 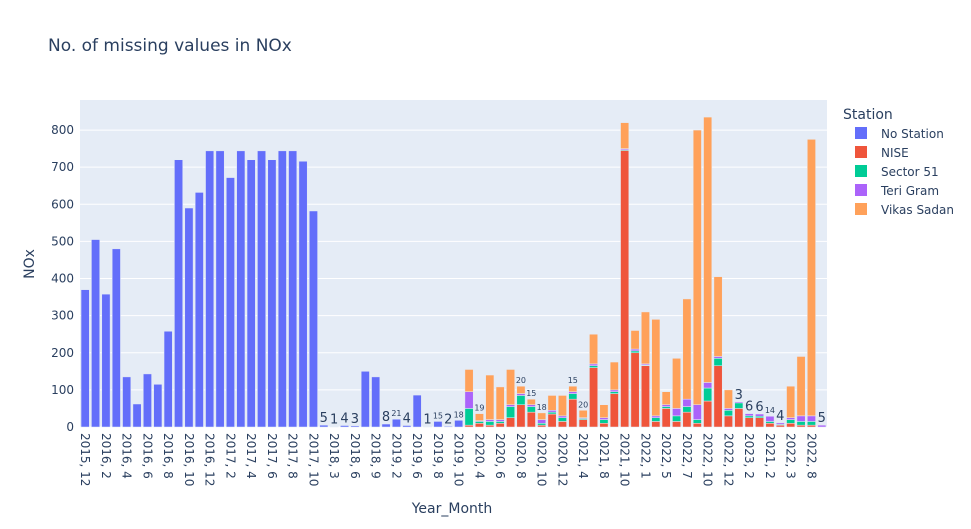 I want to click on data-label: 2, so click(x=448, y=419).